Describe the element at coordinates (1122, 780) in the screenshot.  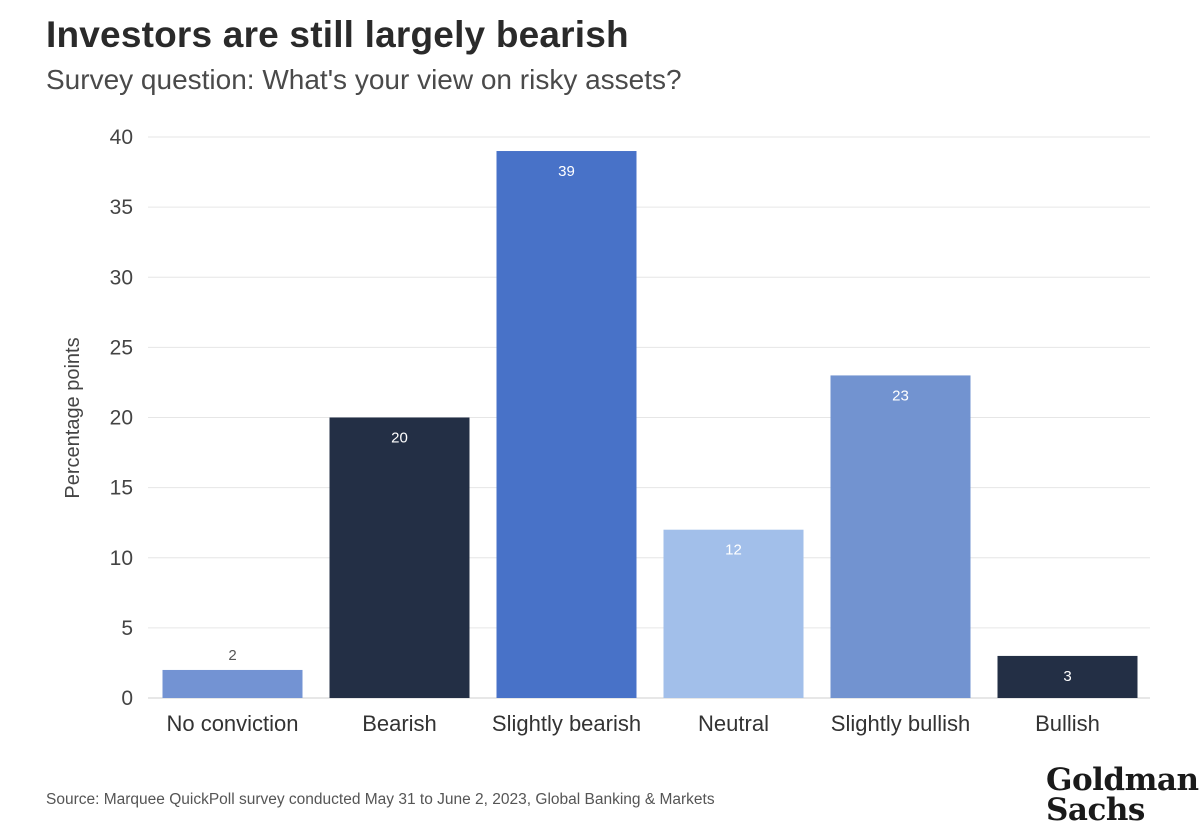
I see `logo-line-1: Goldman` at that location.